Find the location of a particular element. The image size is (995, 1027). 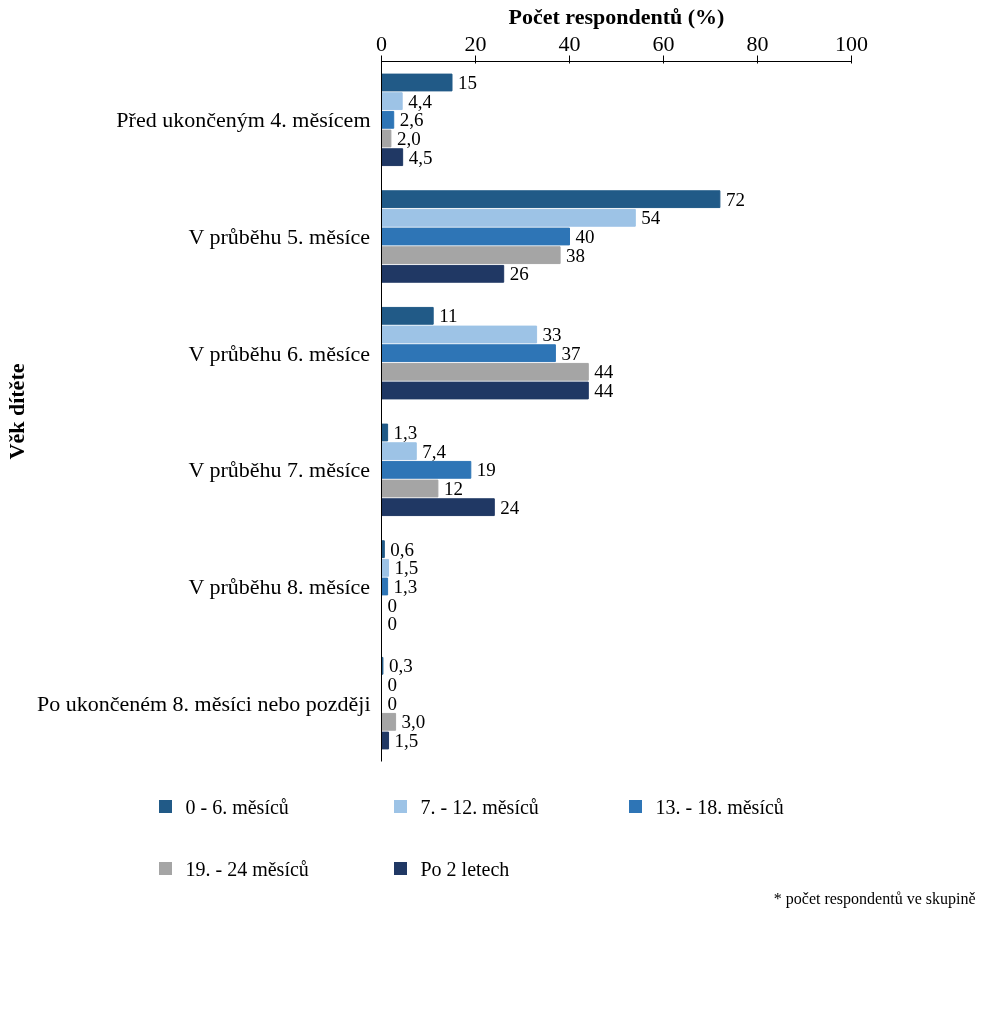

legend-label: 7. - 12. měsíců is located at coordinates (479, 806).